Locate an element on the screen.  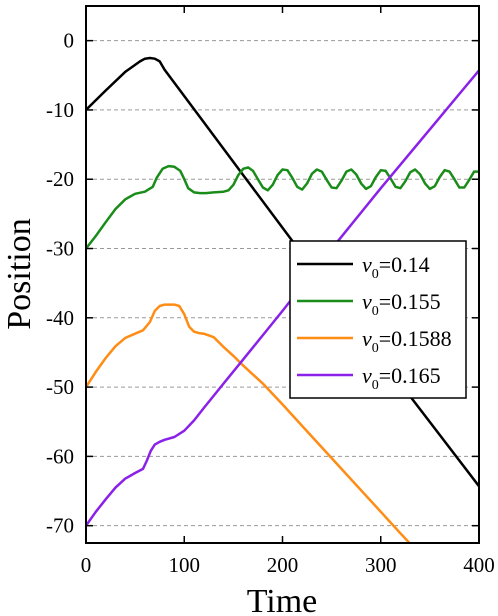
y-tick-label: -50 is located at coordinates (60, 387).